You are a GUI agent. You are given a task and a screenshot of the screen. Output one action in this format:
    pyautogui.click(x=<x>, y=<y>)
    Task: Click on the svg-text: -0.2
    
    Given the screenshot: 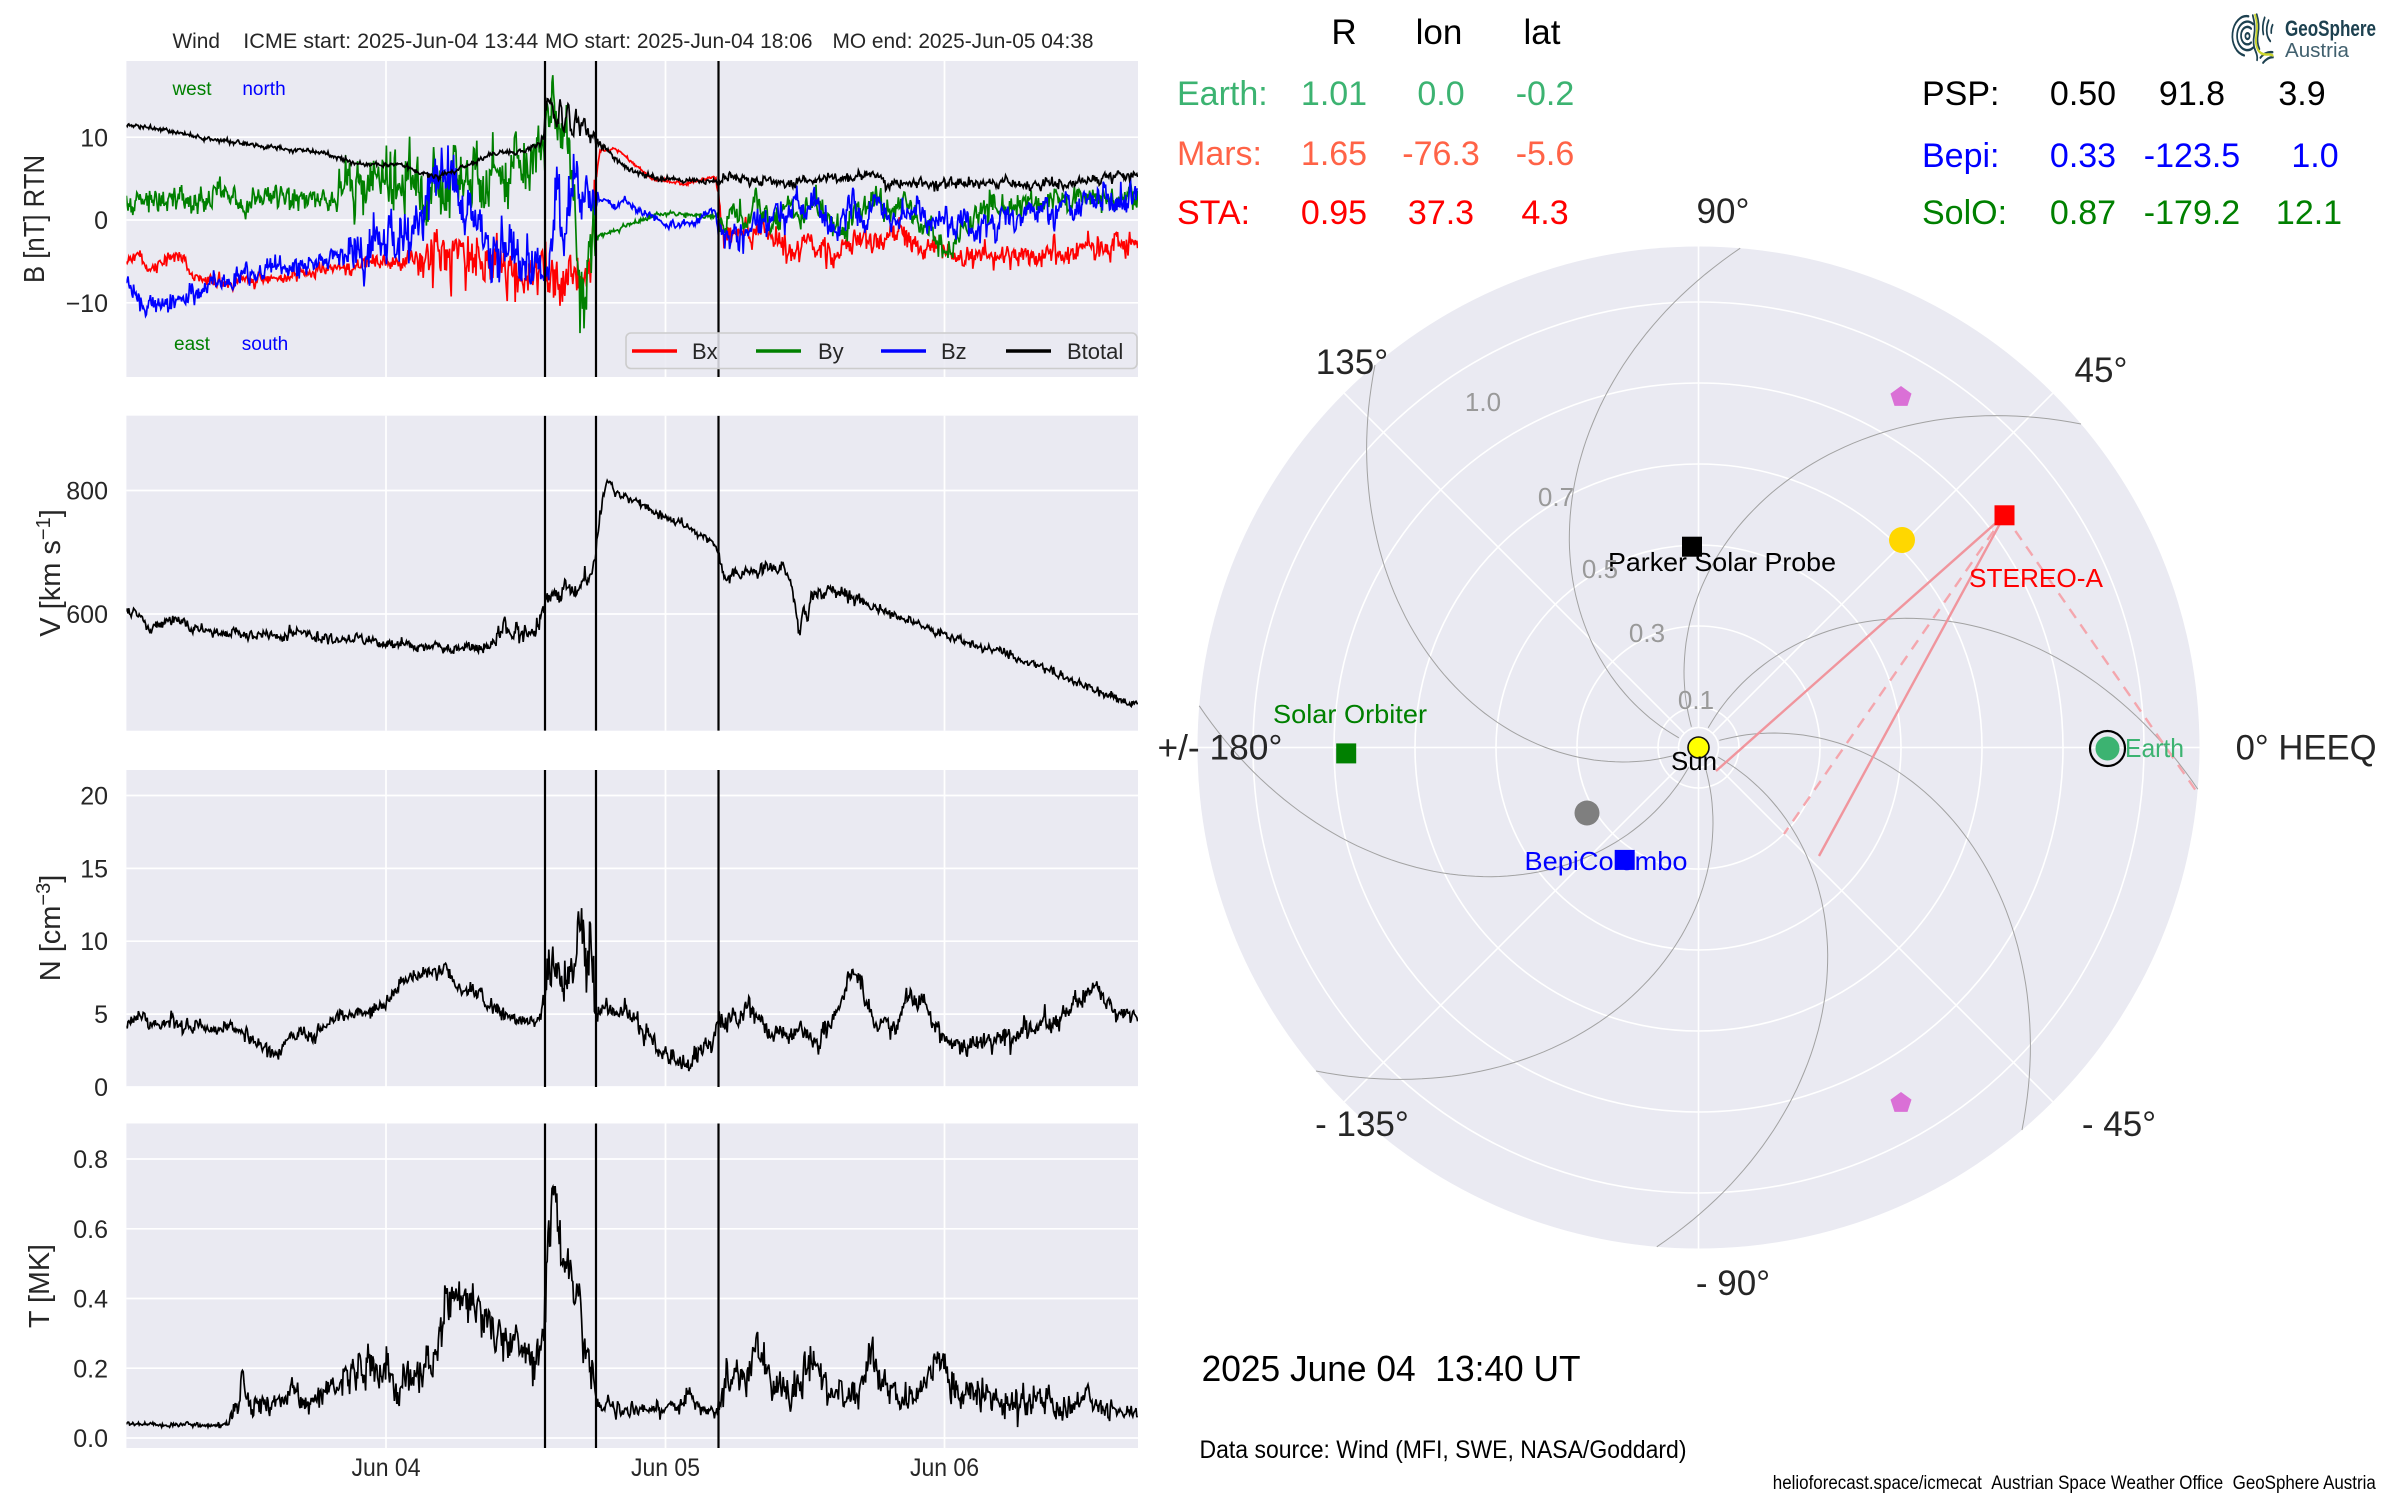 What is the action you would take?
    pyautogui.click(x=1545, y=94)
    